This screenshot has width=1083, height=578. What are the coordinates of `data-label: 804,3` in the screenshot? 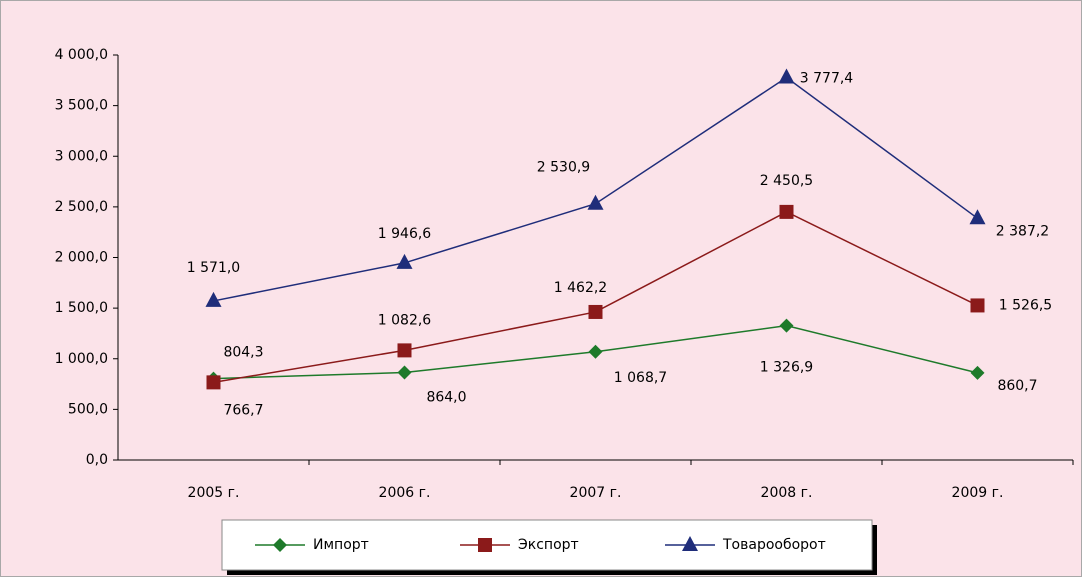 It's located at (243, 353).